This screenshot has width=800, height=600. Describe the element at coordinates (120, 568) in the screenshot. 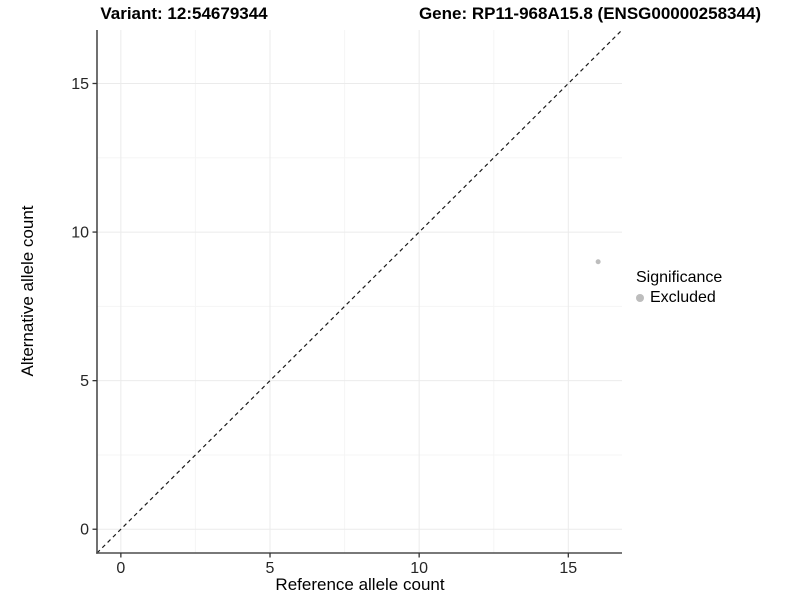

I see `x-tick-label: 0` at that location.